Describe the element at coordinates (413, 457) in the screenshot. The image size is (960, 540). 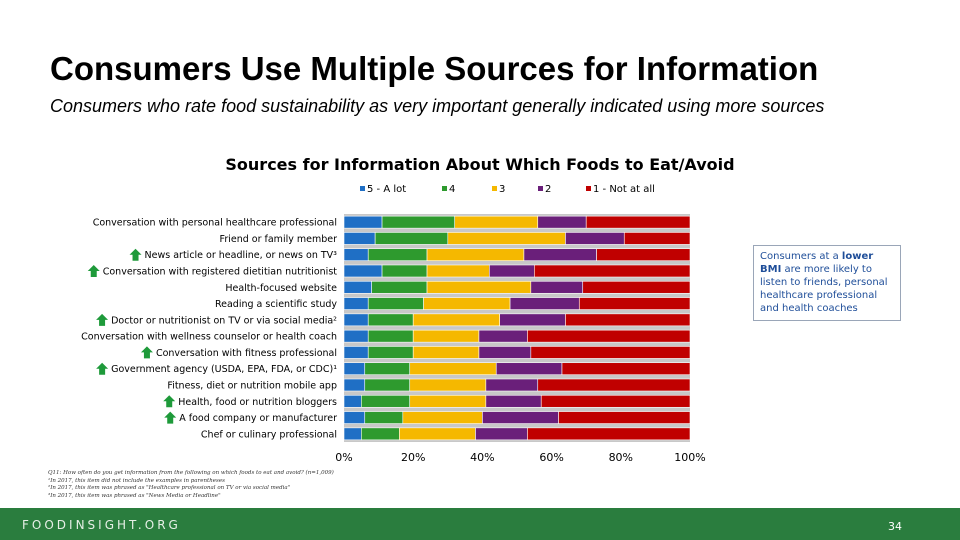
I see `x-tick-label: 20%` at that location.